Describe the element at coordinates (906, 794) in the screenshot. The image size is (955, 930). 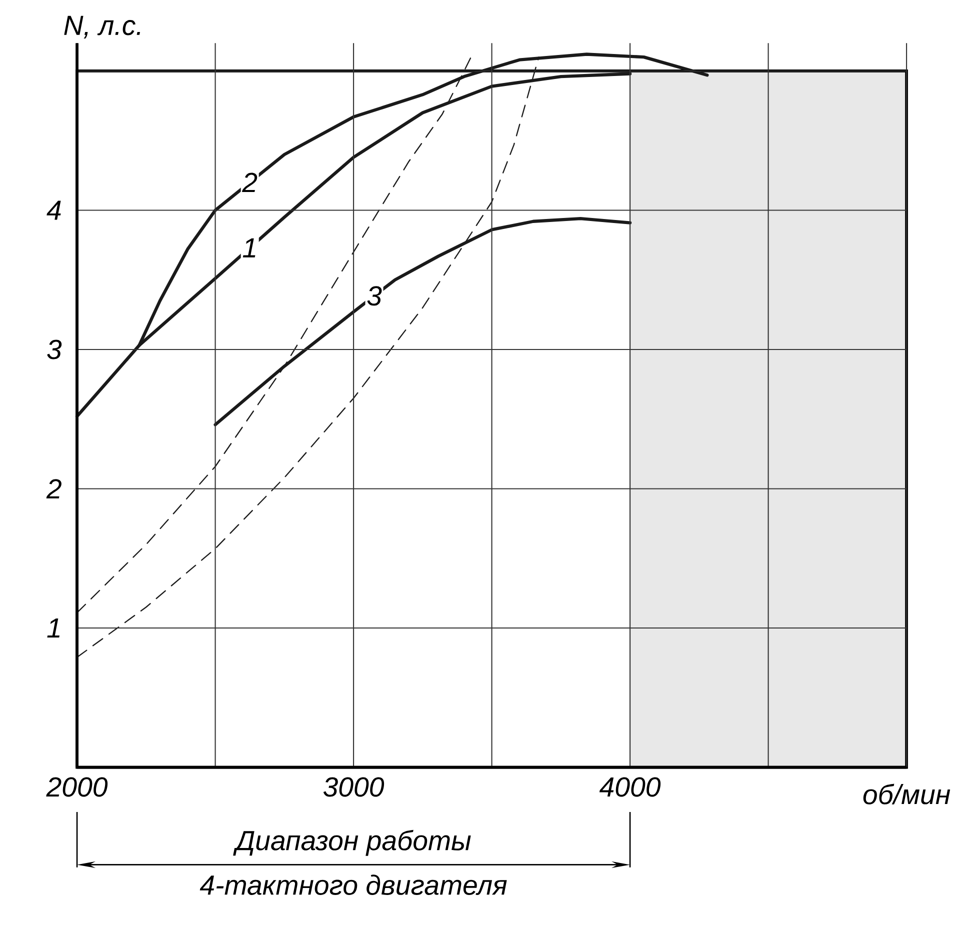
I see `x-axis-title: об/мин` at that location.